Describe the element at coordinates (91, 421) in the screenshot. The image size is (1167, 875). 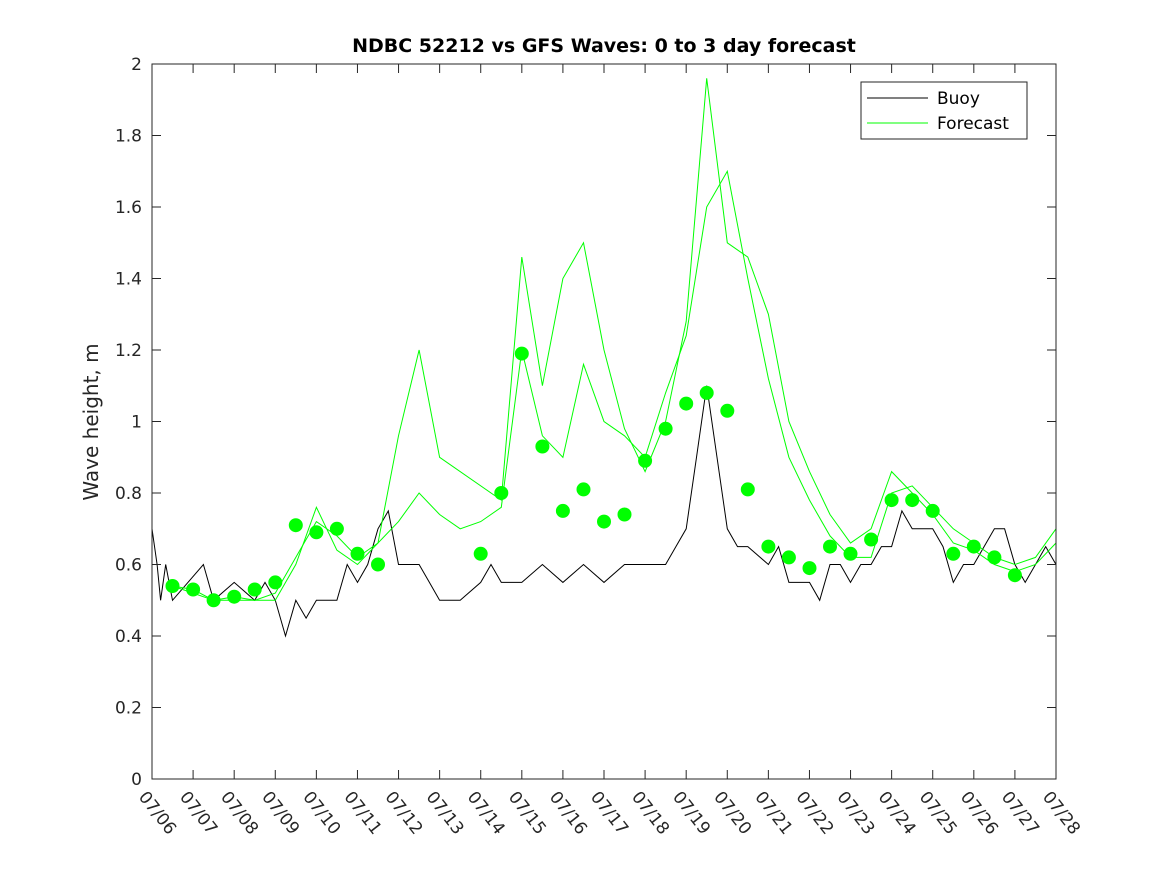
I see `y-axis-label: Wave height, m` at that location.